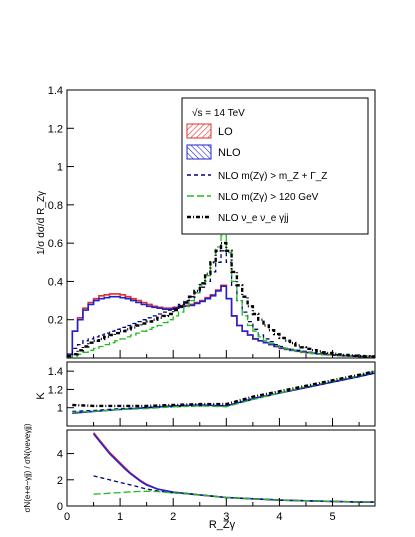 Image resolution: width=415 pixels, height=537 pixels. Describe the element at coordinates (218, 113) in the screenshot. I see `legend-title: √s = 14 TeV` at that location.